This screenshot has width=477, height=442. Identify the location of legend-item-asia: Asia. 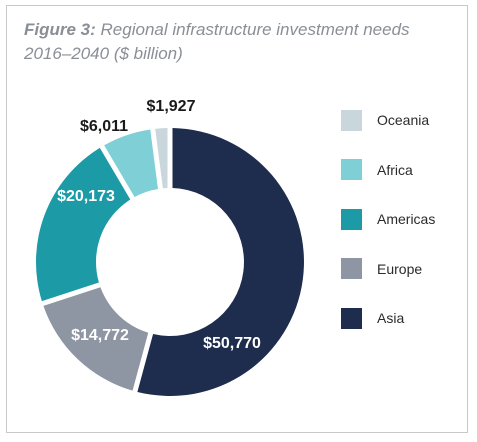
(406, 318).